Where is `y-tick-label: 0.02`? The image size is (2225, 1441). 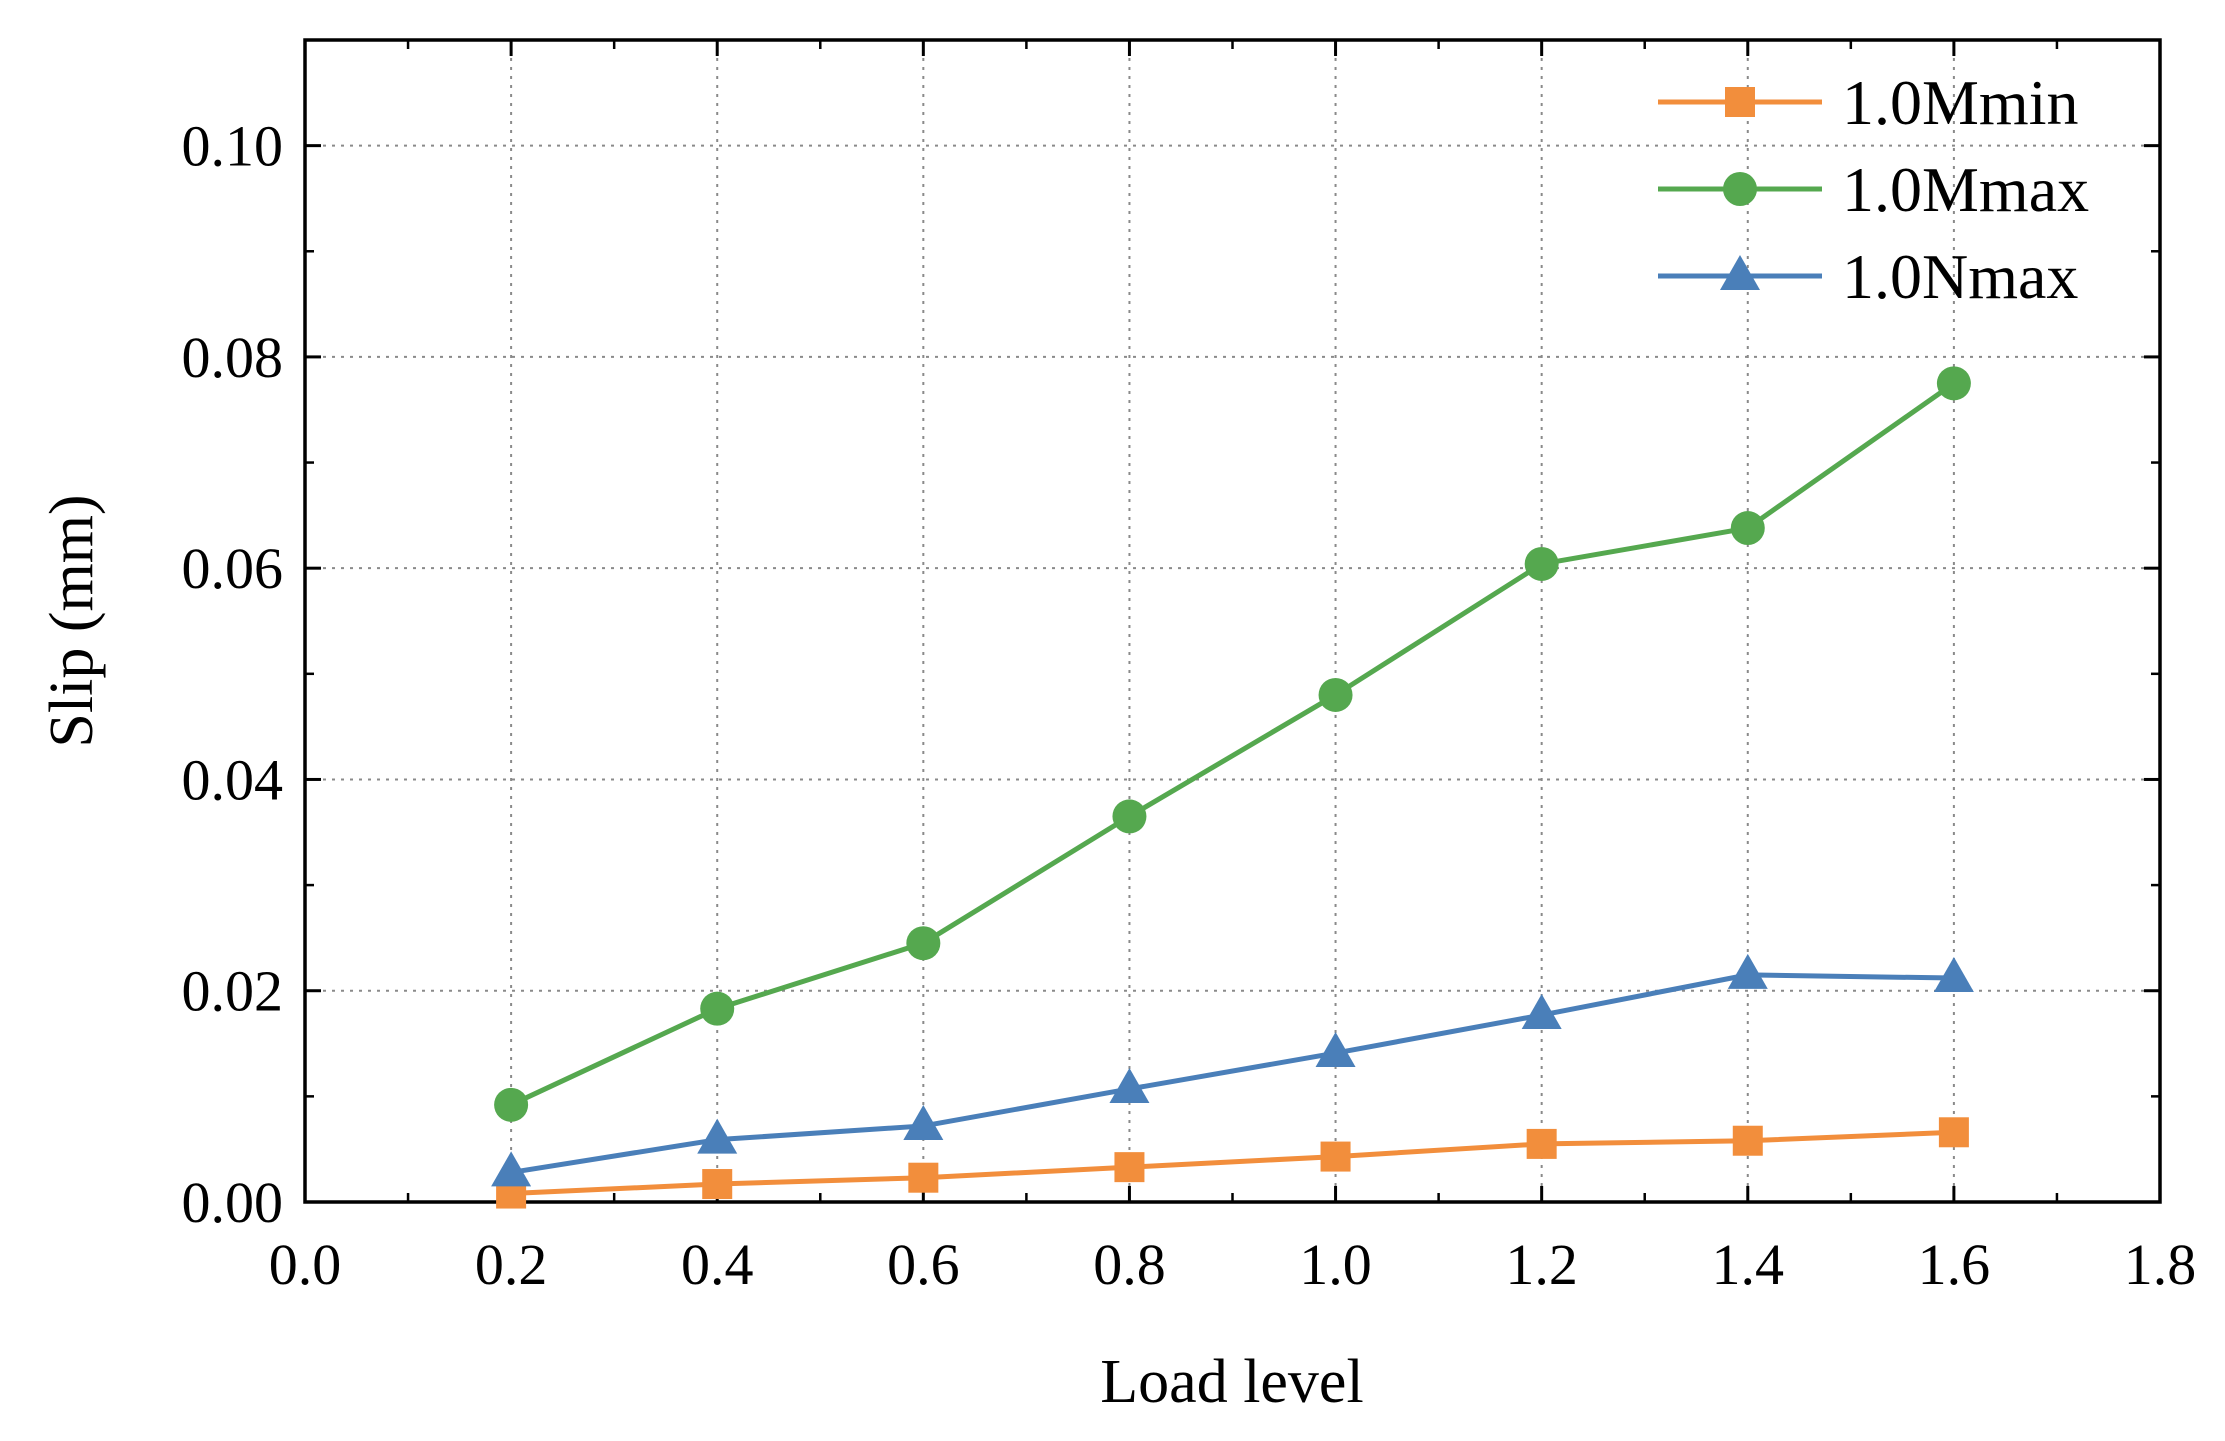 y-tick-label: 0.02 is located at coordinates (233, 991).